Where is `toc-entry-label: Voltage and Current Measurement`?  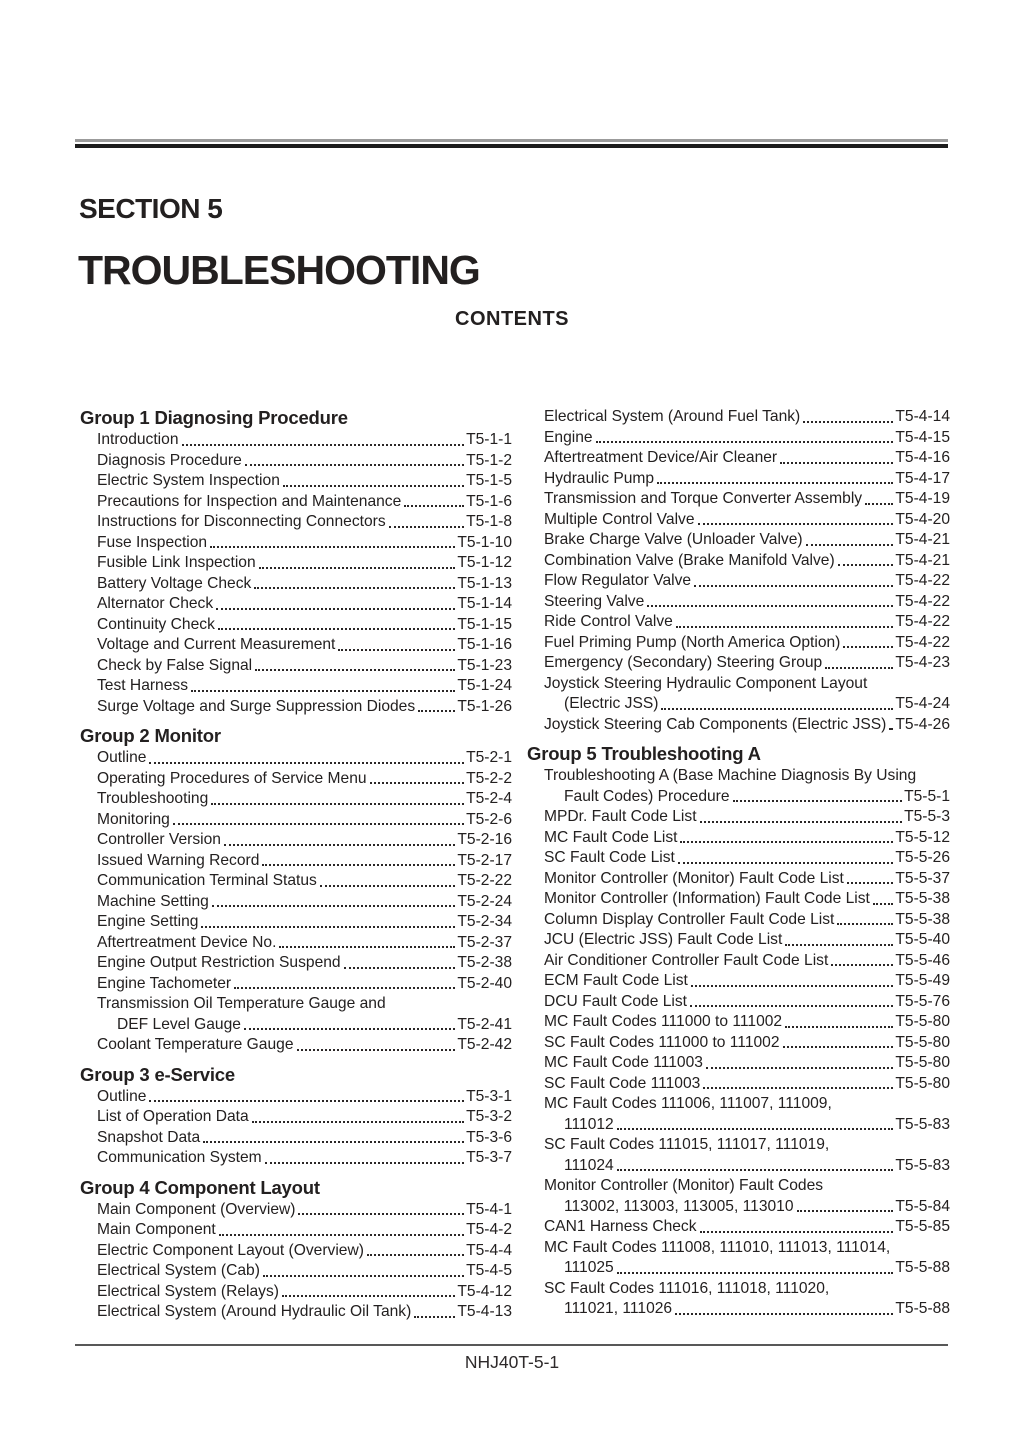 toc-entry-label: Voltage and Current Measurement is located at coordinates (216, 644).